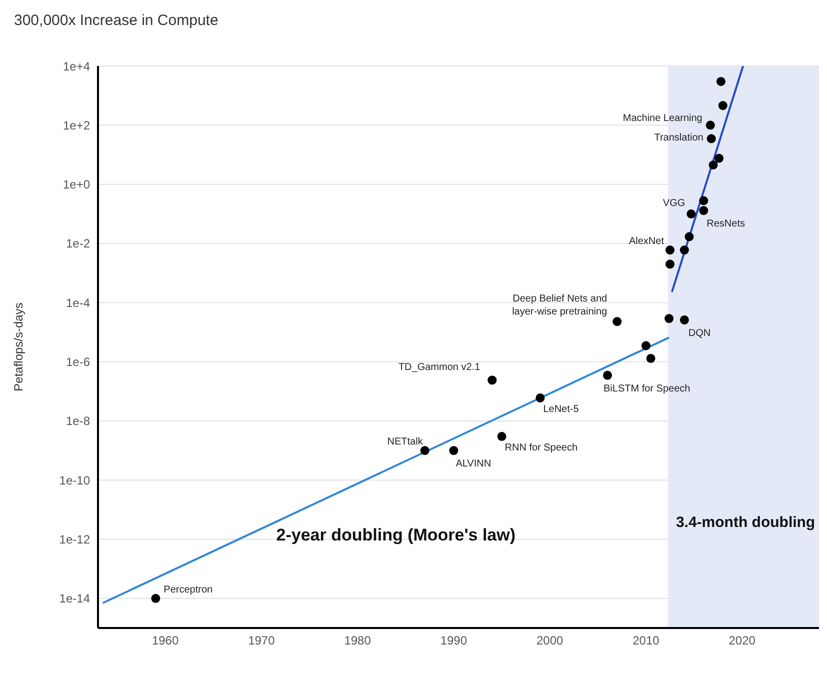 The image size is (827, 681). What do you see at coordinates (746, 522) in the screenshot?
I see `band-label: 3.4-month doubling` at bounding box center [746, 522].